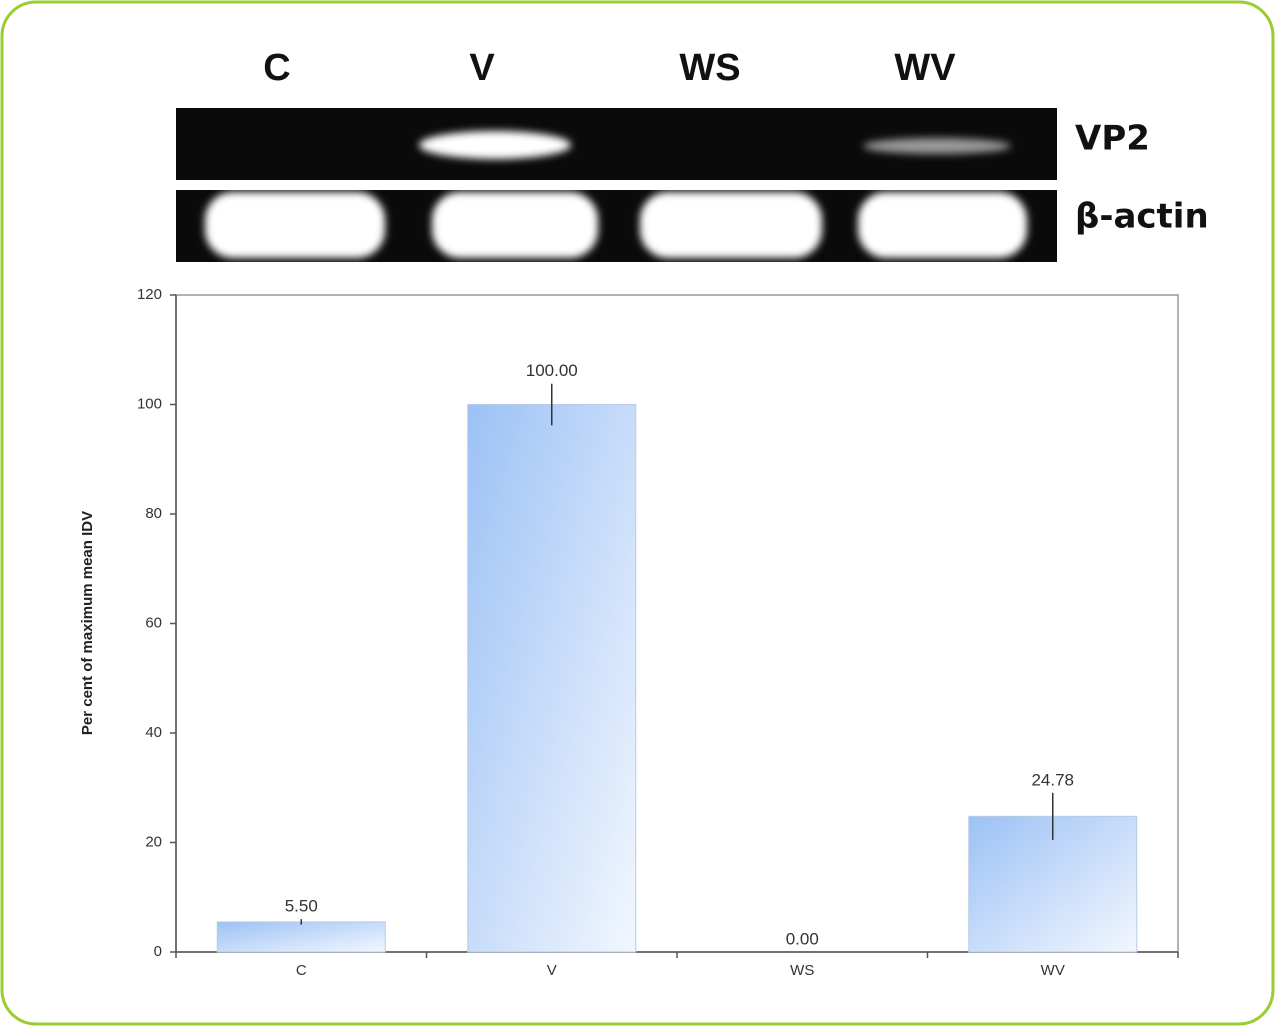 The image size is (1275, 1026). What do you see at coordinates (925, 68) in the screenshot?
I see `lane-label: WV` at bounding box center [925, 68].